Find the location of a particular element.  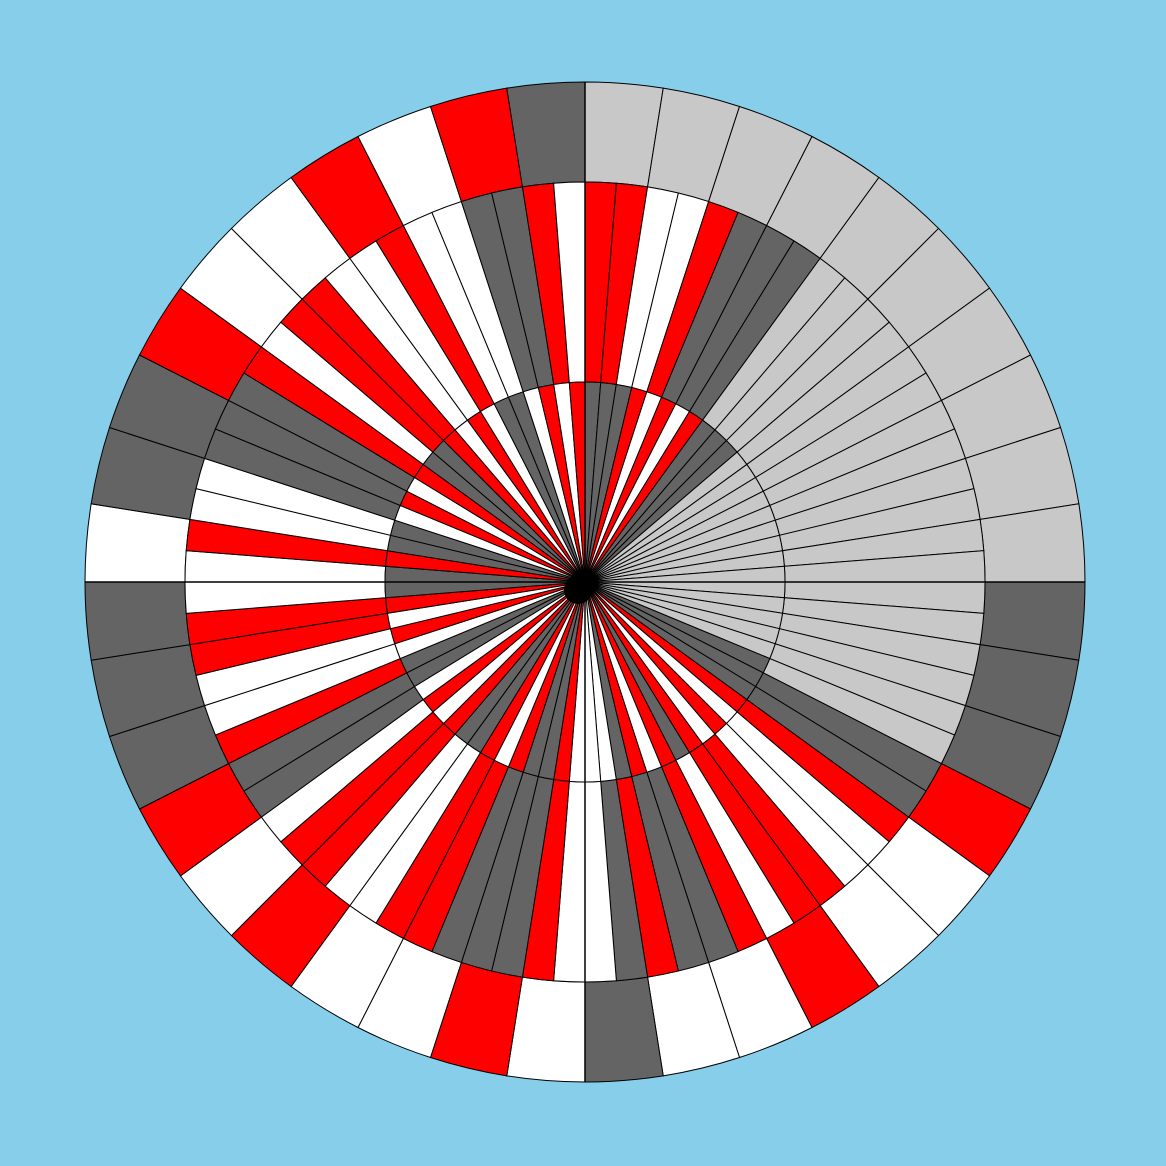

inner-ring is located at coordinates (585, 582).